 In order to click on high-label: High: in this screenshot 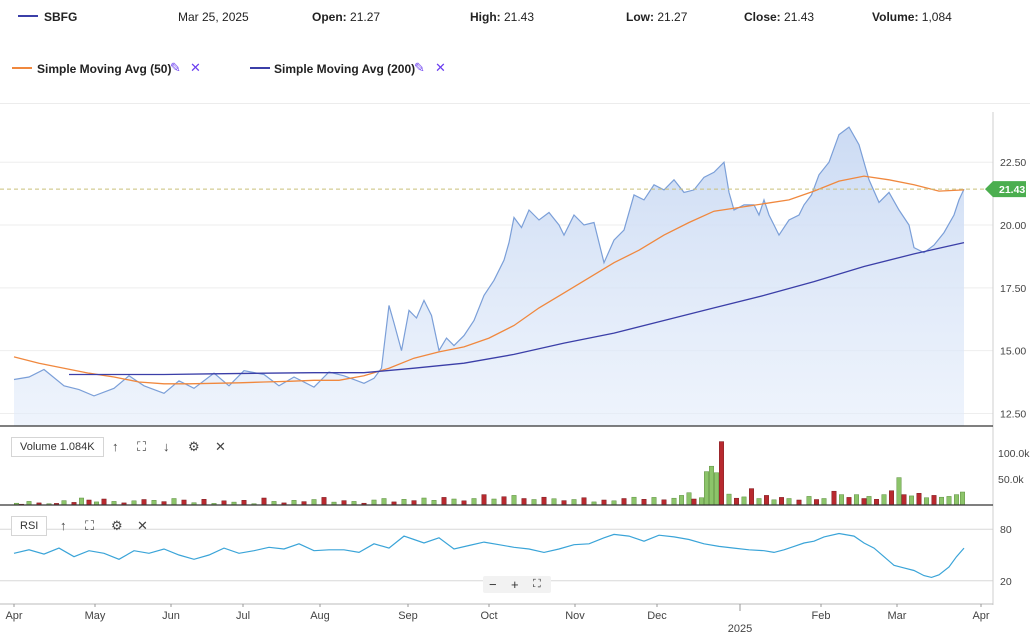, I will do `click(485, 17)`.